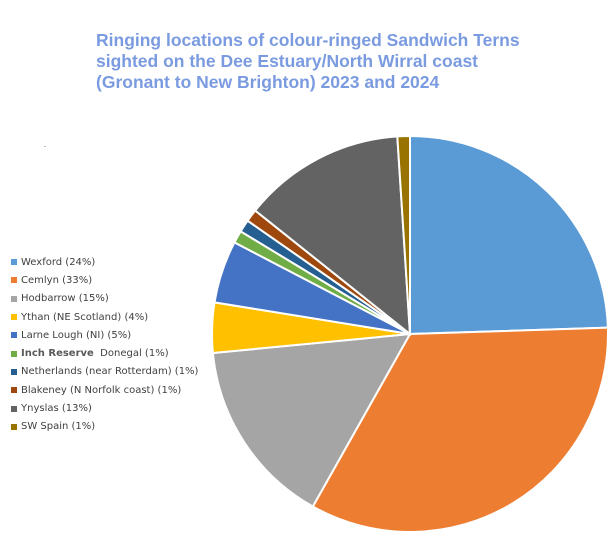  Describe the element at coordinates (403, 234) in the screenshot. I see `pie-slice-sw-spain` at that location.